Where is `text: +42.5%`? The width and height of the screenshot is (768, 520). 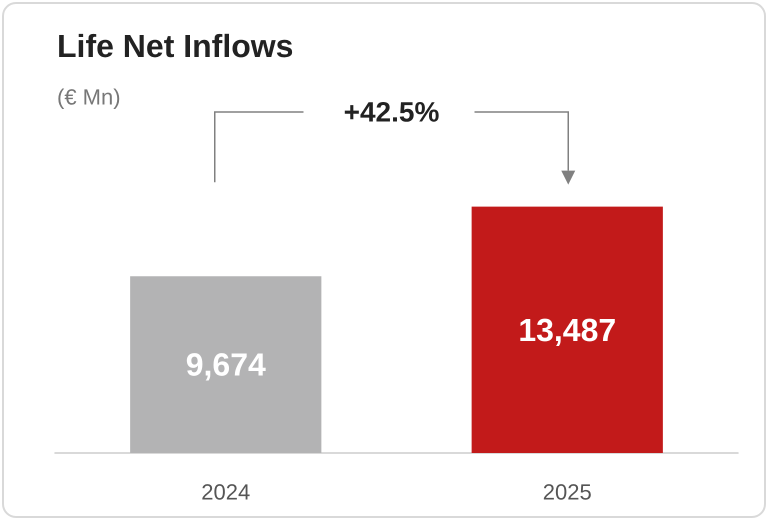
text: +42.5% is located at coordinates (392, 112).